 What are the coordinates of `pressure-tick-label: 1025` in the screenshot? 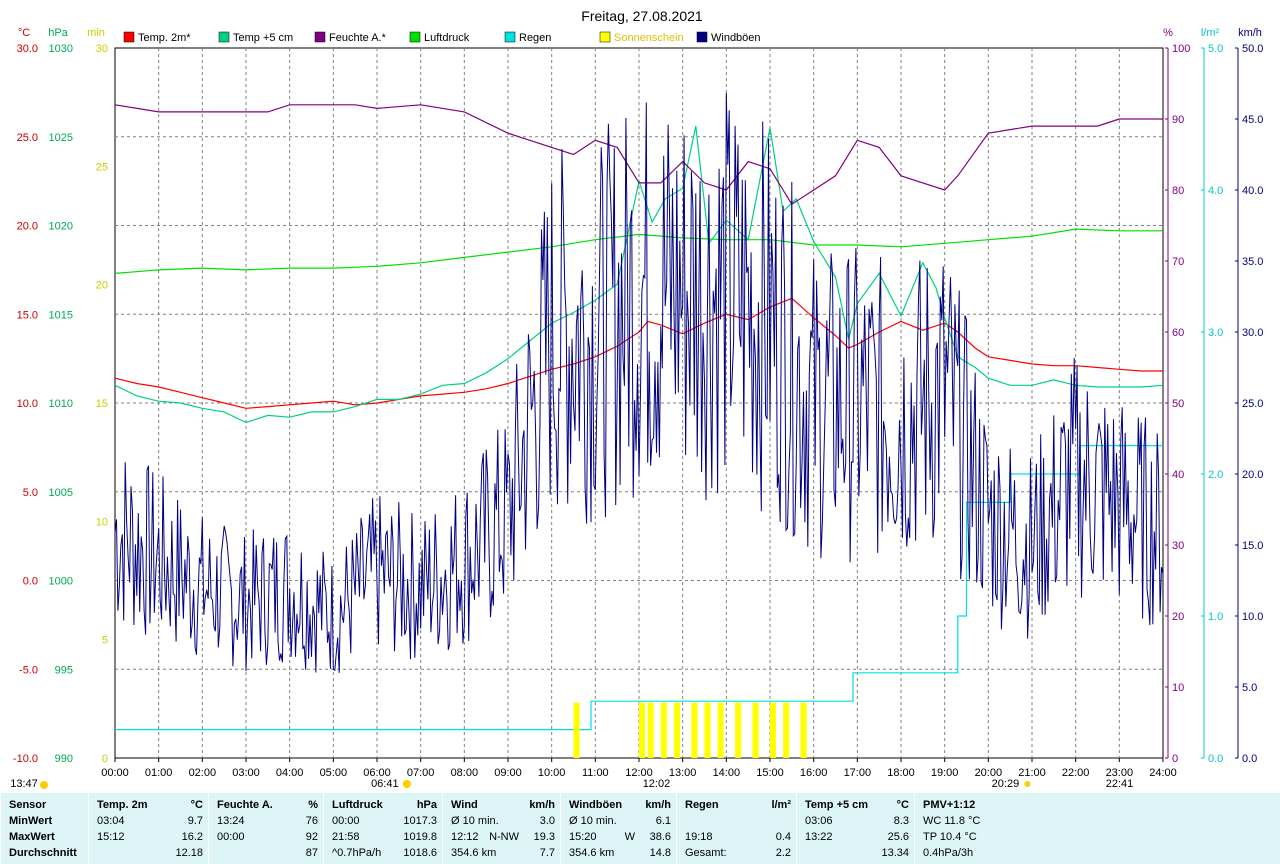 It's located at (61, 138).